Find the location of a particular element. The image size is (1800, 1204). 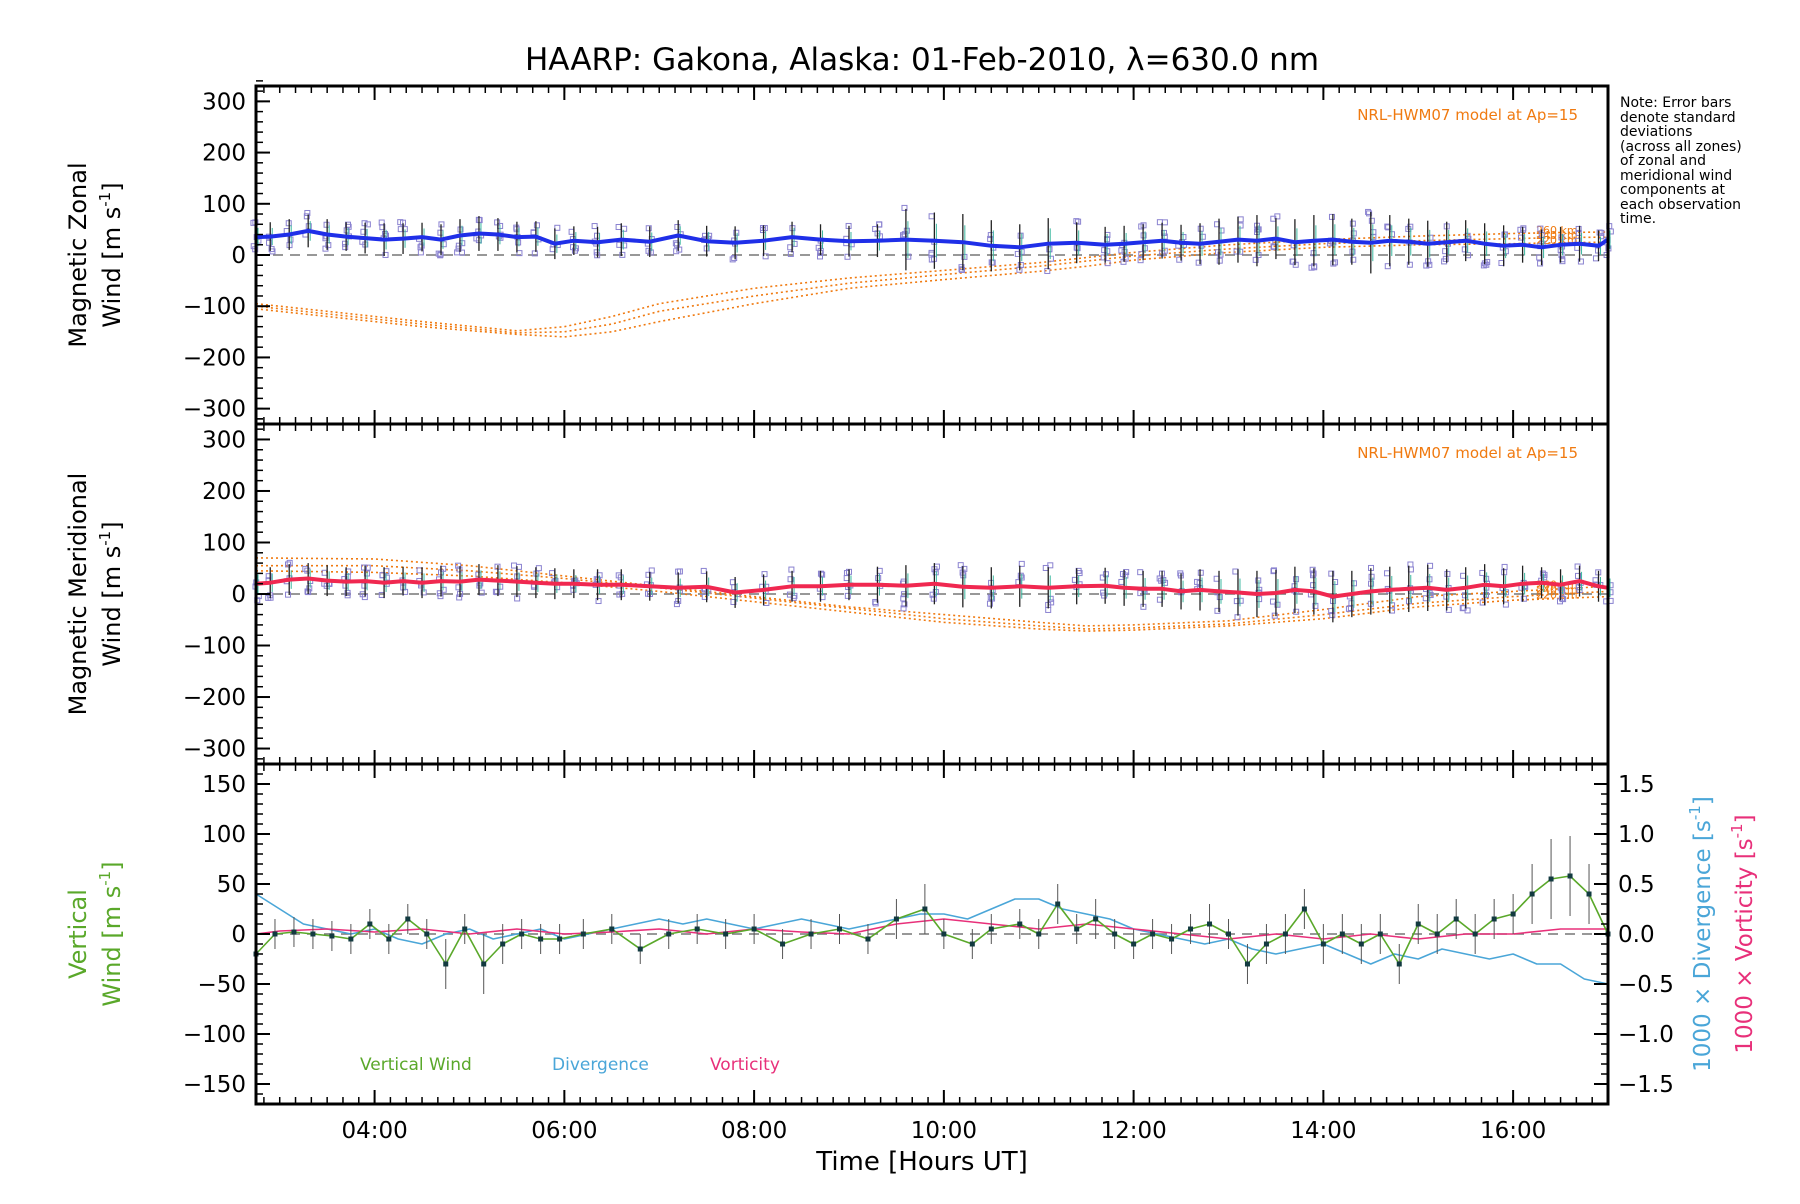

right-y-tick-label: −0.5 is located at coordinates (1646, 985).